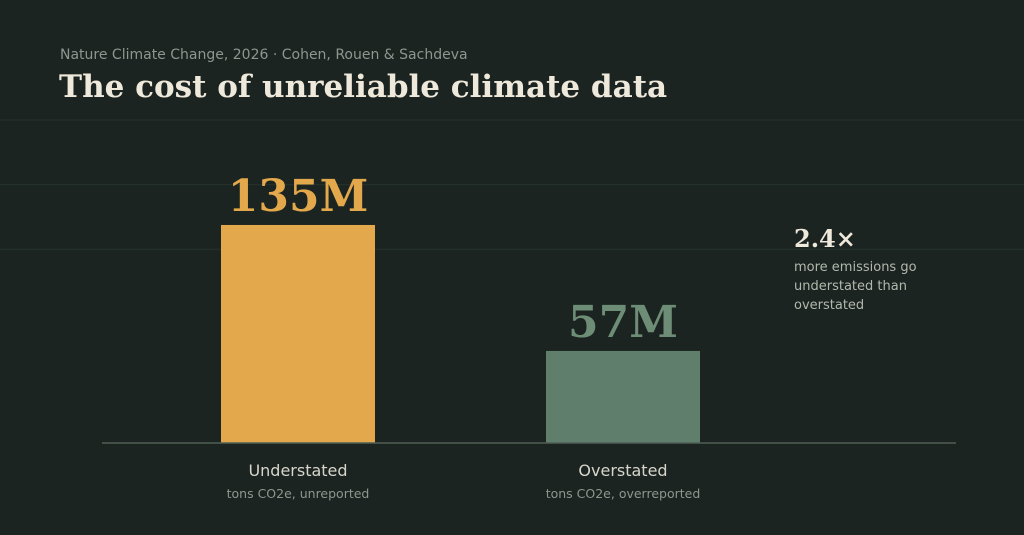 The height and width of the screenshot is (535, 1024). What do you see at coordinates (825, 238) in the screenshot?
I see `ratio-value: 2.4×` at bounding box center [825, 238].